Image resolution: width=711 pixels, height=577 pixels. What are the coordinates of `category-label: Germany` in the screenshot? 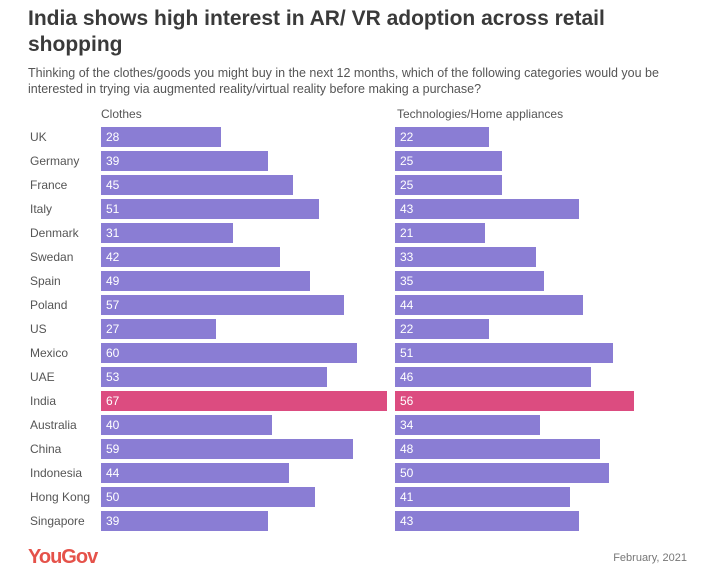 It's located at (55, 161).